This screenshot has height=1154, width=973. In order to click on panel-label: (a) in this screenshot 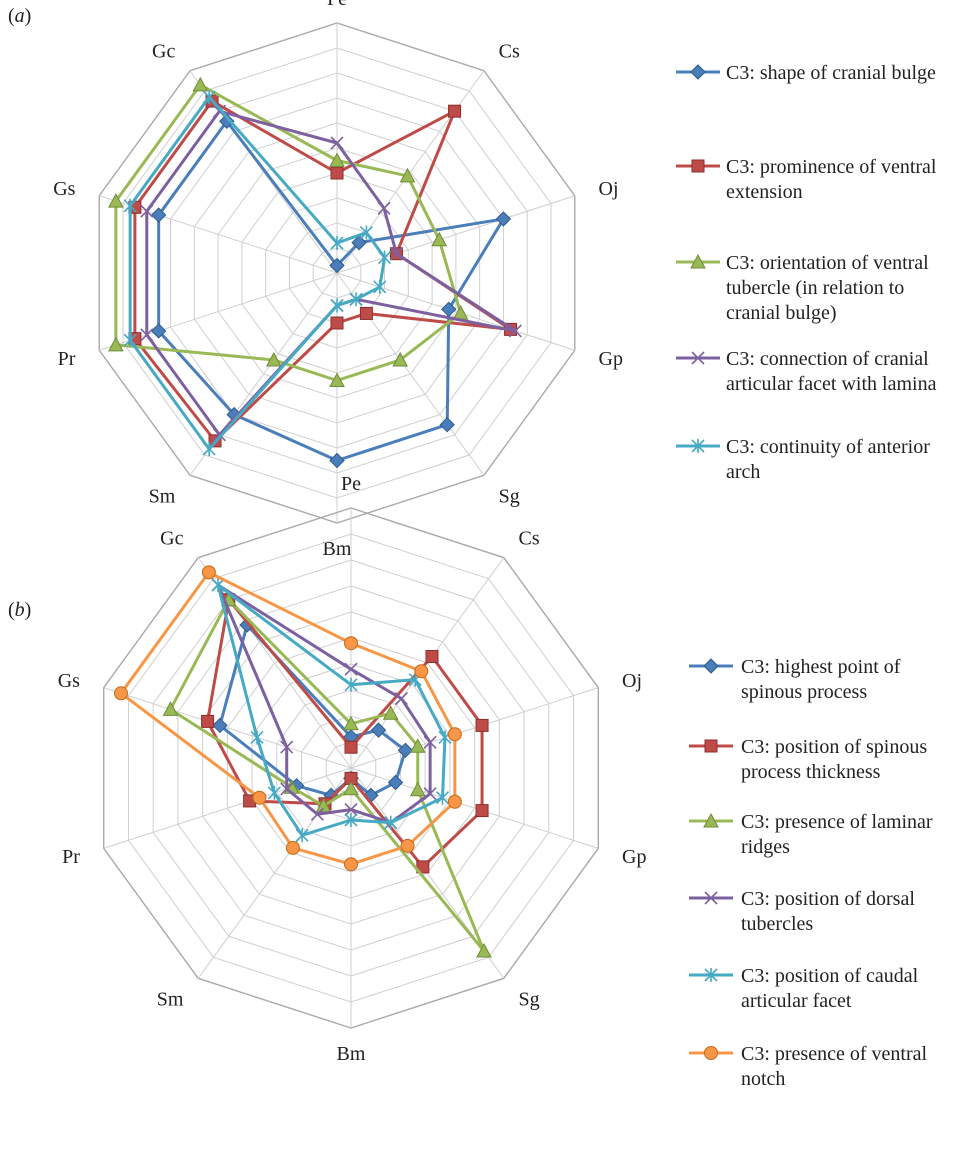, I will do `click(19, 16)`.